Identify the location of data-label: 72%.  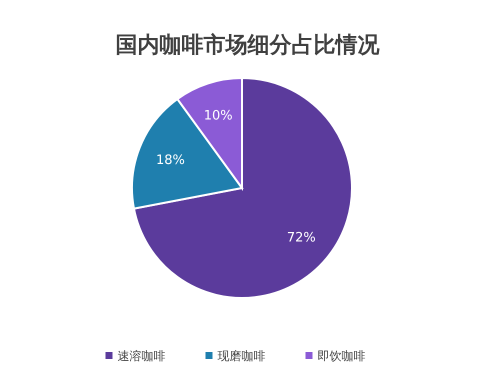
(301, 238).